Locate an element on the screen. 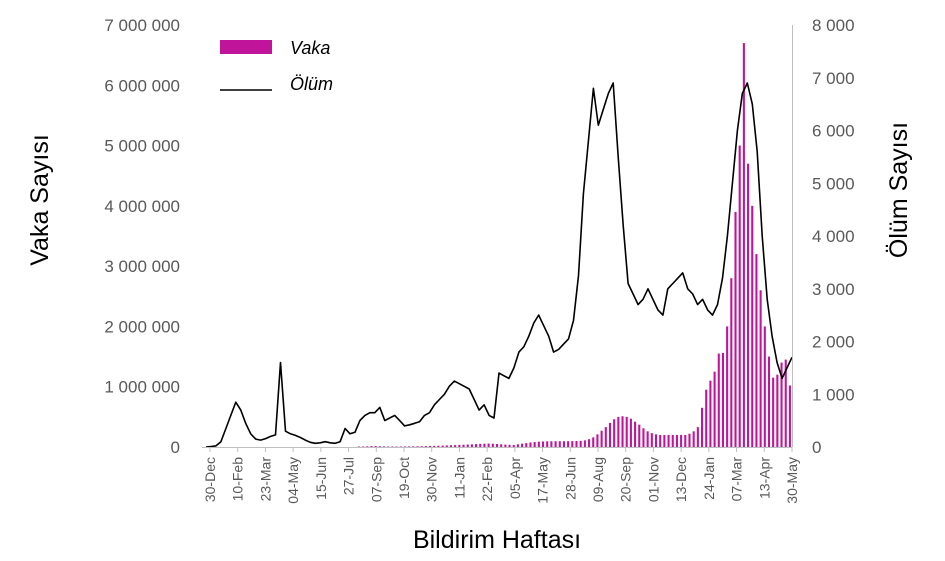 The image size is (945, 561). right-y-tick-label: 1 000 is located at coordinates (833, 394).